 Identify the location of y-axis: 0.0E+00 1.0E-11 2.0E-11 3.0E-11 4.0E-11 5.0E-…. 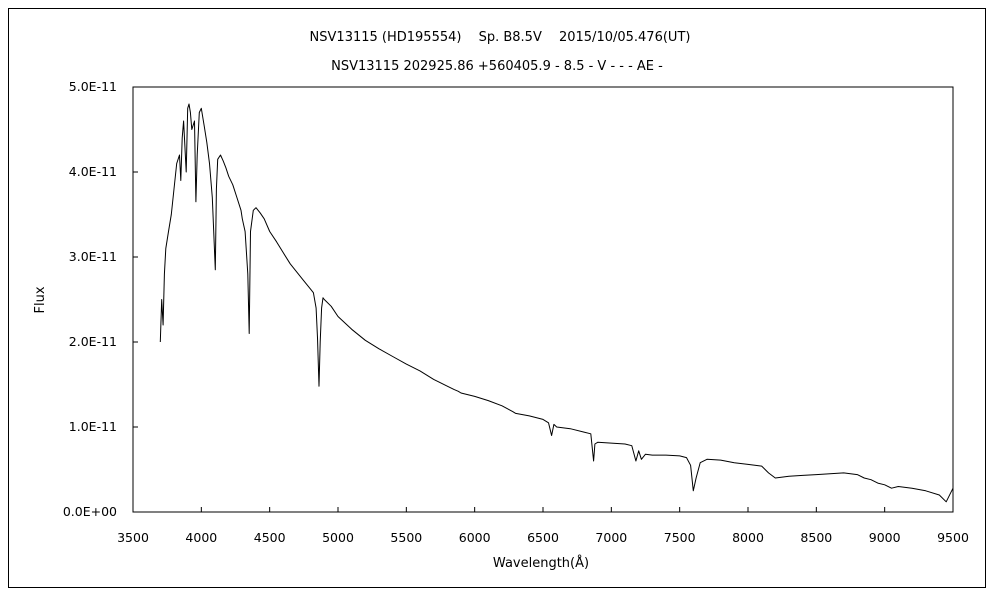
(100, 299).